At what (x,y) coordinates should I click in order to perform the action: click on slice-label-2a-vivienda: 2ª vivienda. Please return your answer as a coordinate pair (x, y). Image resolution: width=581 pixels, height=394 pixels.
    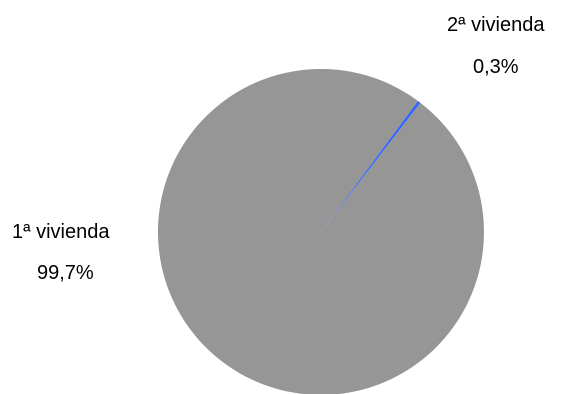
    Looking at the image, I should click on (496, 25).